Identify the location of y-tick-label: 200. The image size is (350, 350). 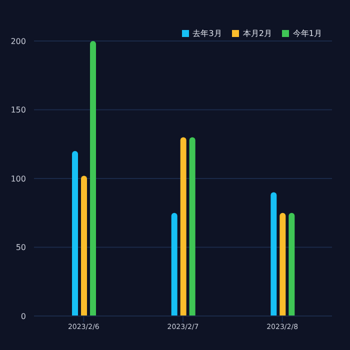
(18, 41).